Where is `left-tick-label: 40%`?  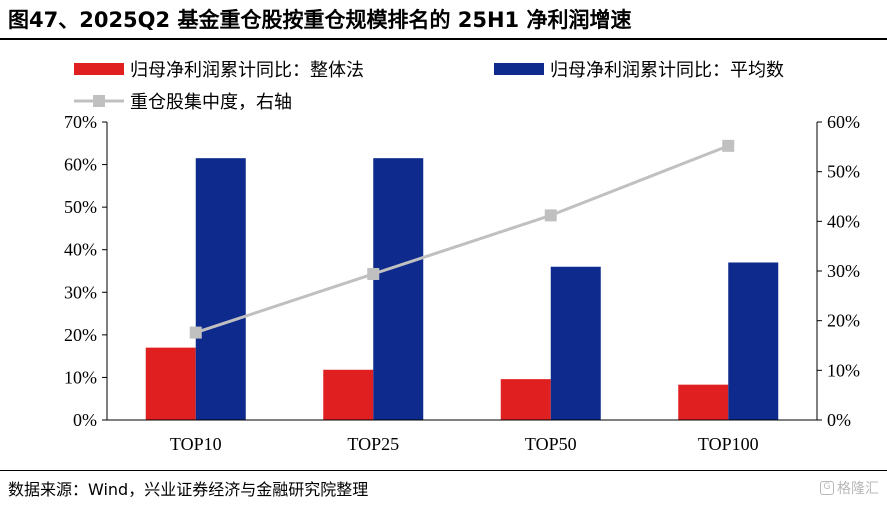 left-tick-label: 40% is located at coordinates (80, 250).